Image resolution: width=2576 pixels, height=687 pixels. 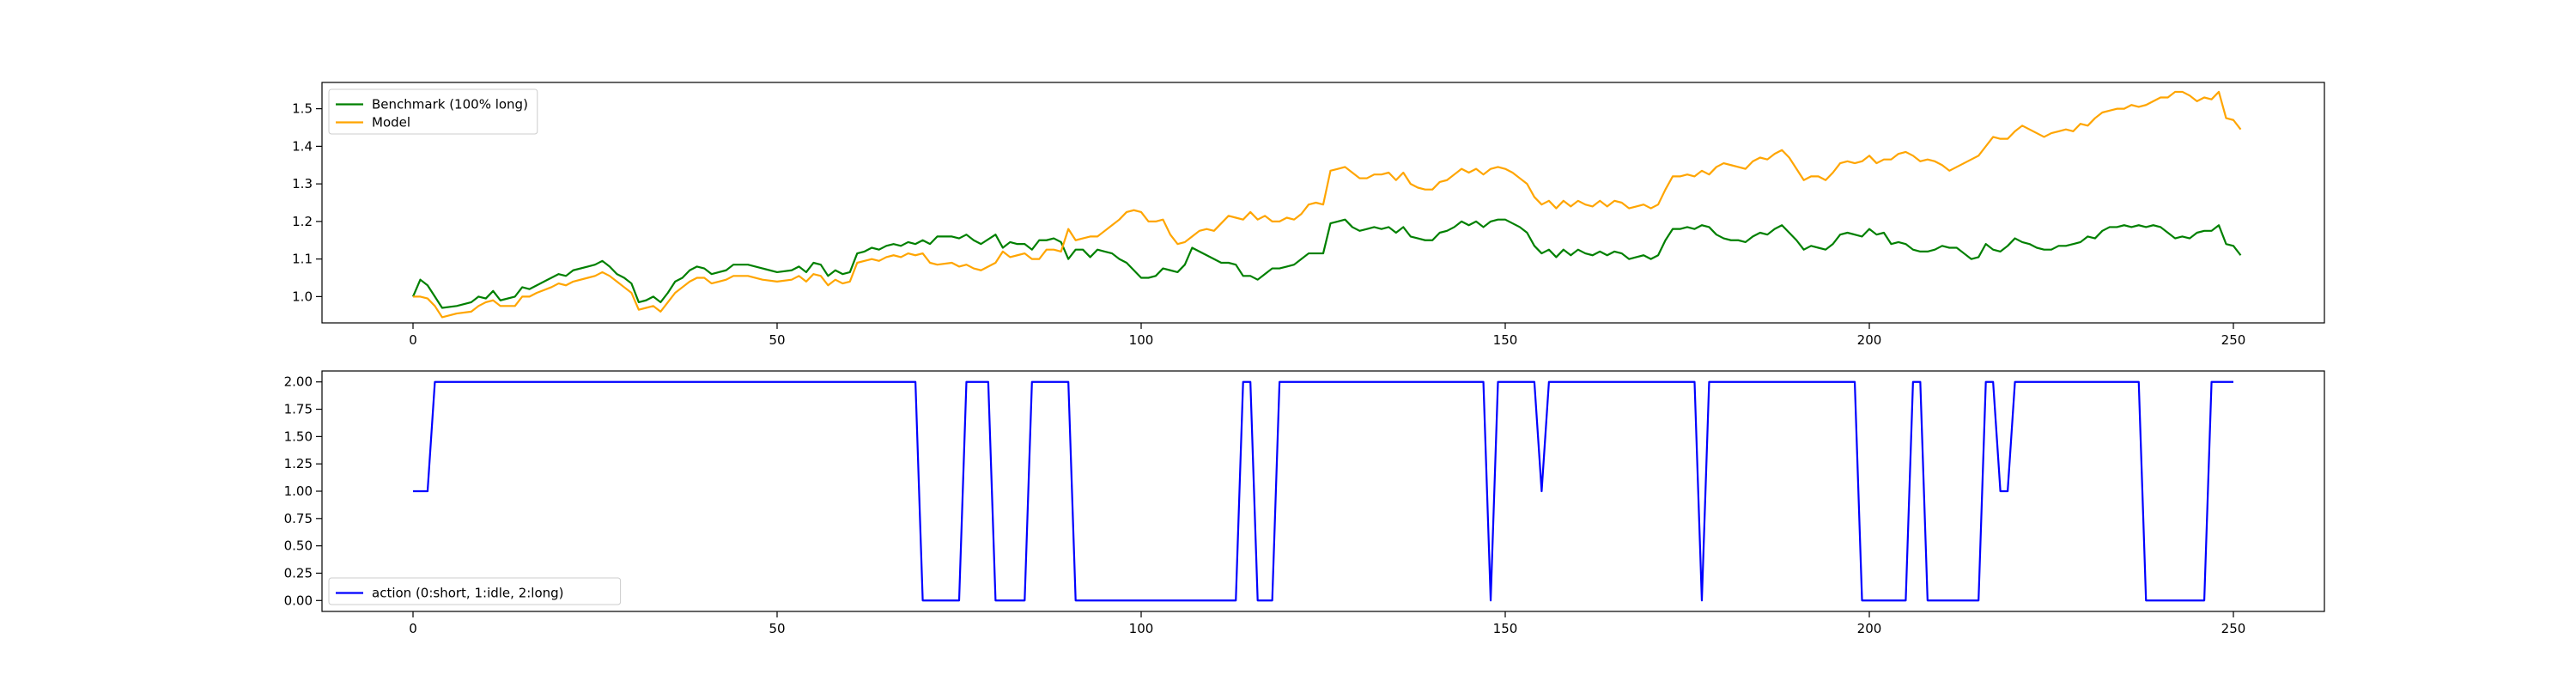 I want to click on action-legend-label-0: action (0:short, 1:idle, 2:long), so click(x=468, y=593).